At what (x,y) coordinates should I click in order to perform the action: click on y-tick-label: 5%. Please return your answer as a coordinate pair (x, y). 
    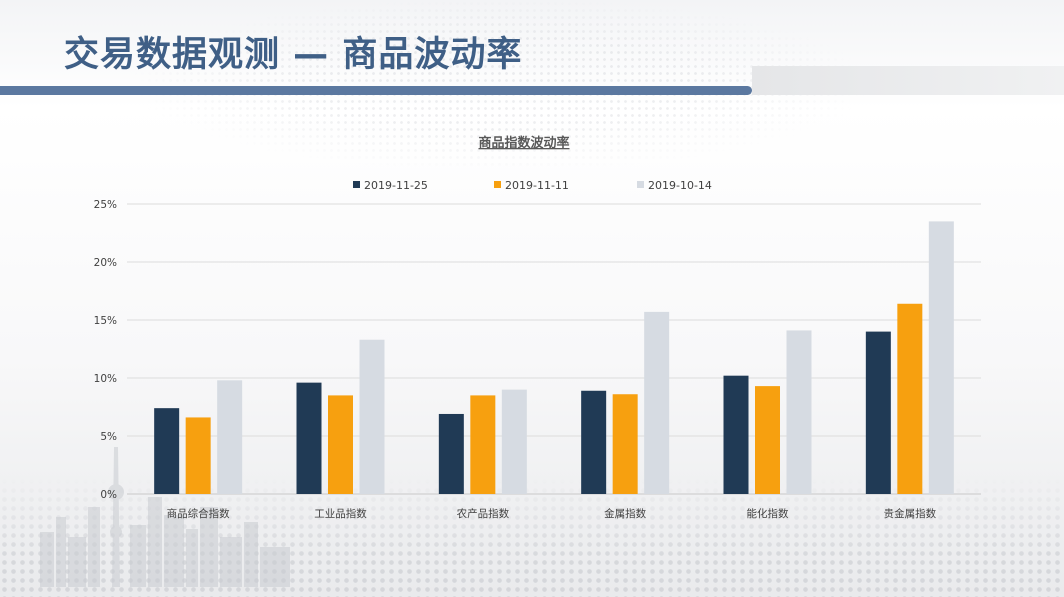
    Looking at the image, I should click on (108, 437).